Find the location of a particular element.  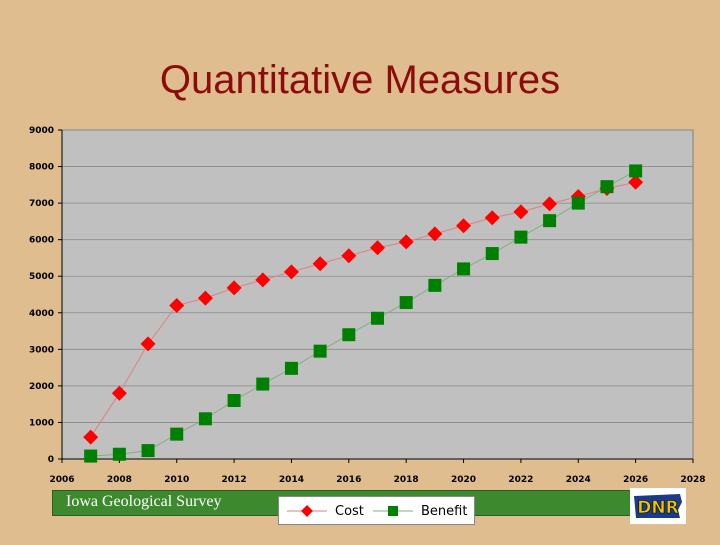

legend-swatch-cost is located at coordinates (307, 511).